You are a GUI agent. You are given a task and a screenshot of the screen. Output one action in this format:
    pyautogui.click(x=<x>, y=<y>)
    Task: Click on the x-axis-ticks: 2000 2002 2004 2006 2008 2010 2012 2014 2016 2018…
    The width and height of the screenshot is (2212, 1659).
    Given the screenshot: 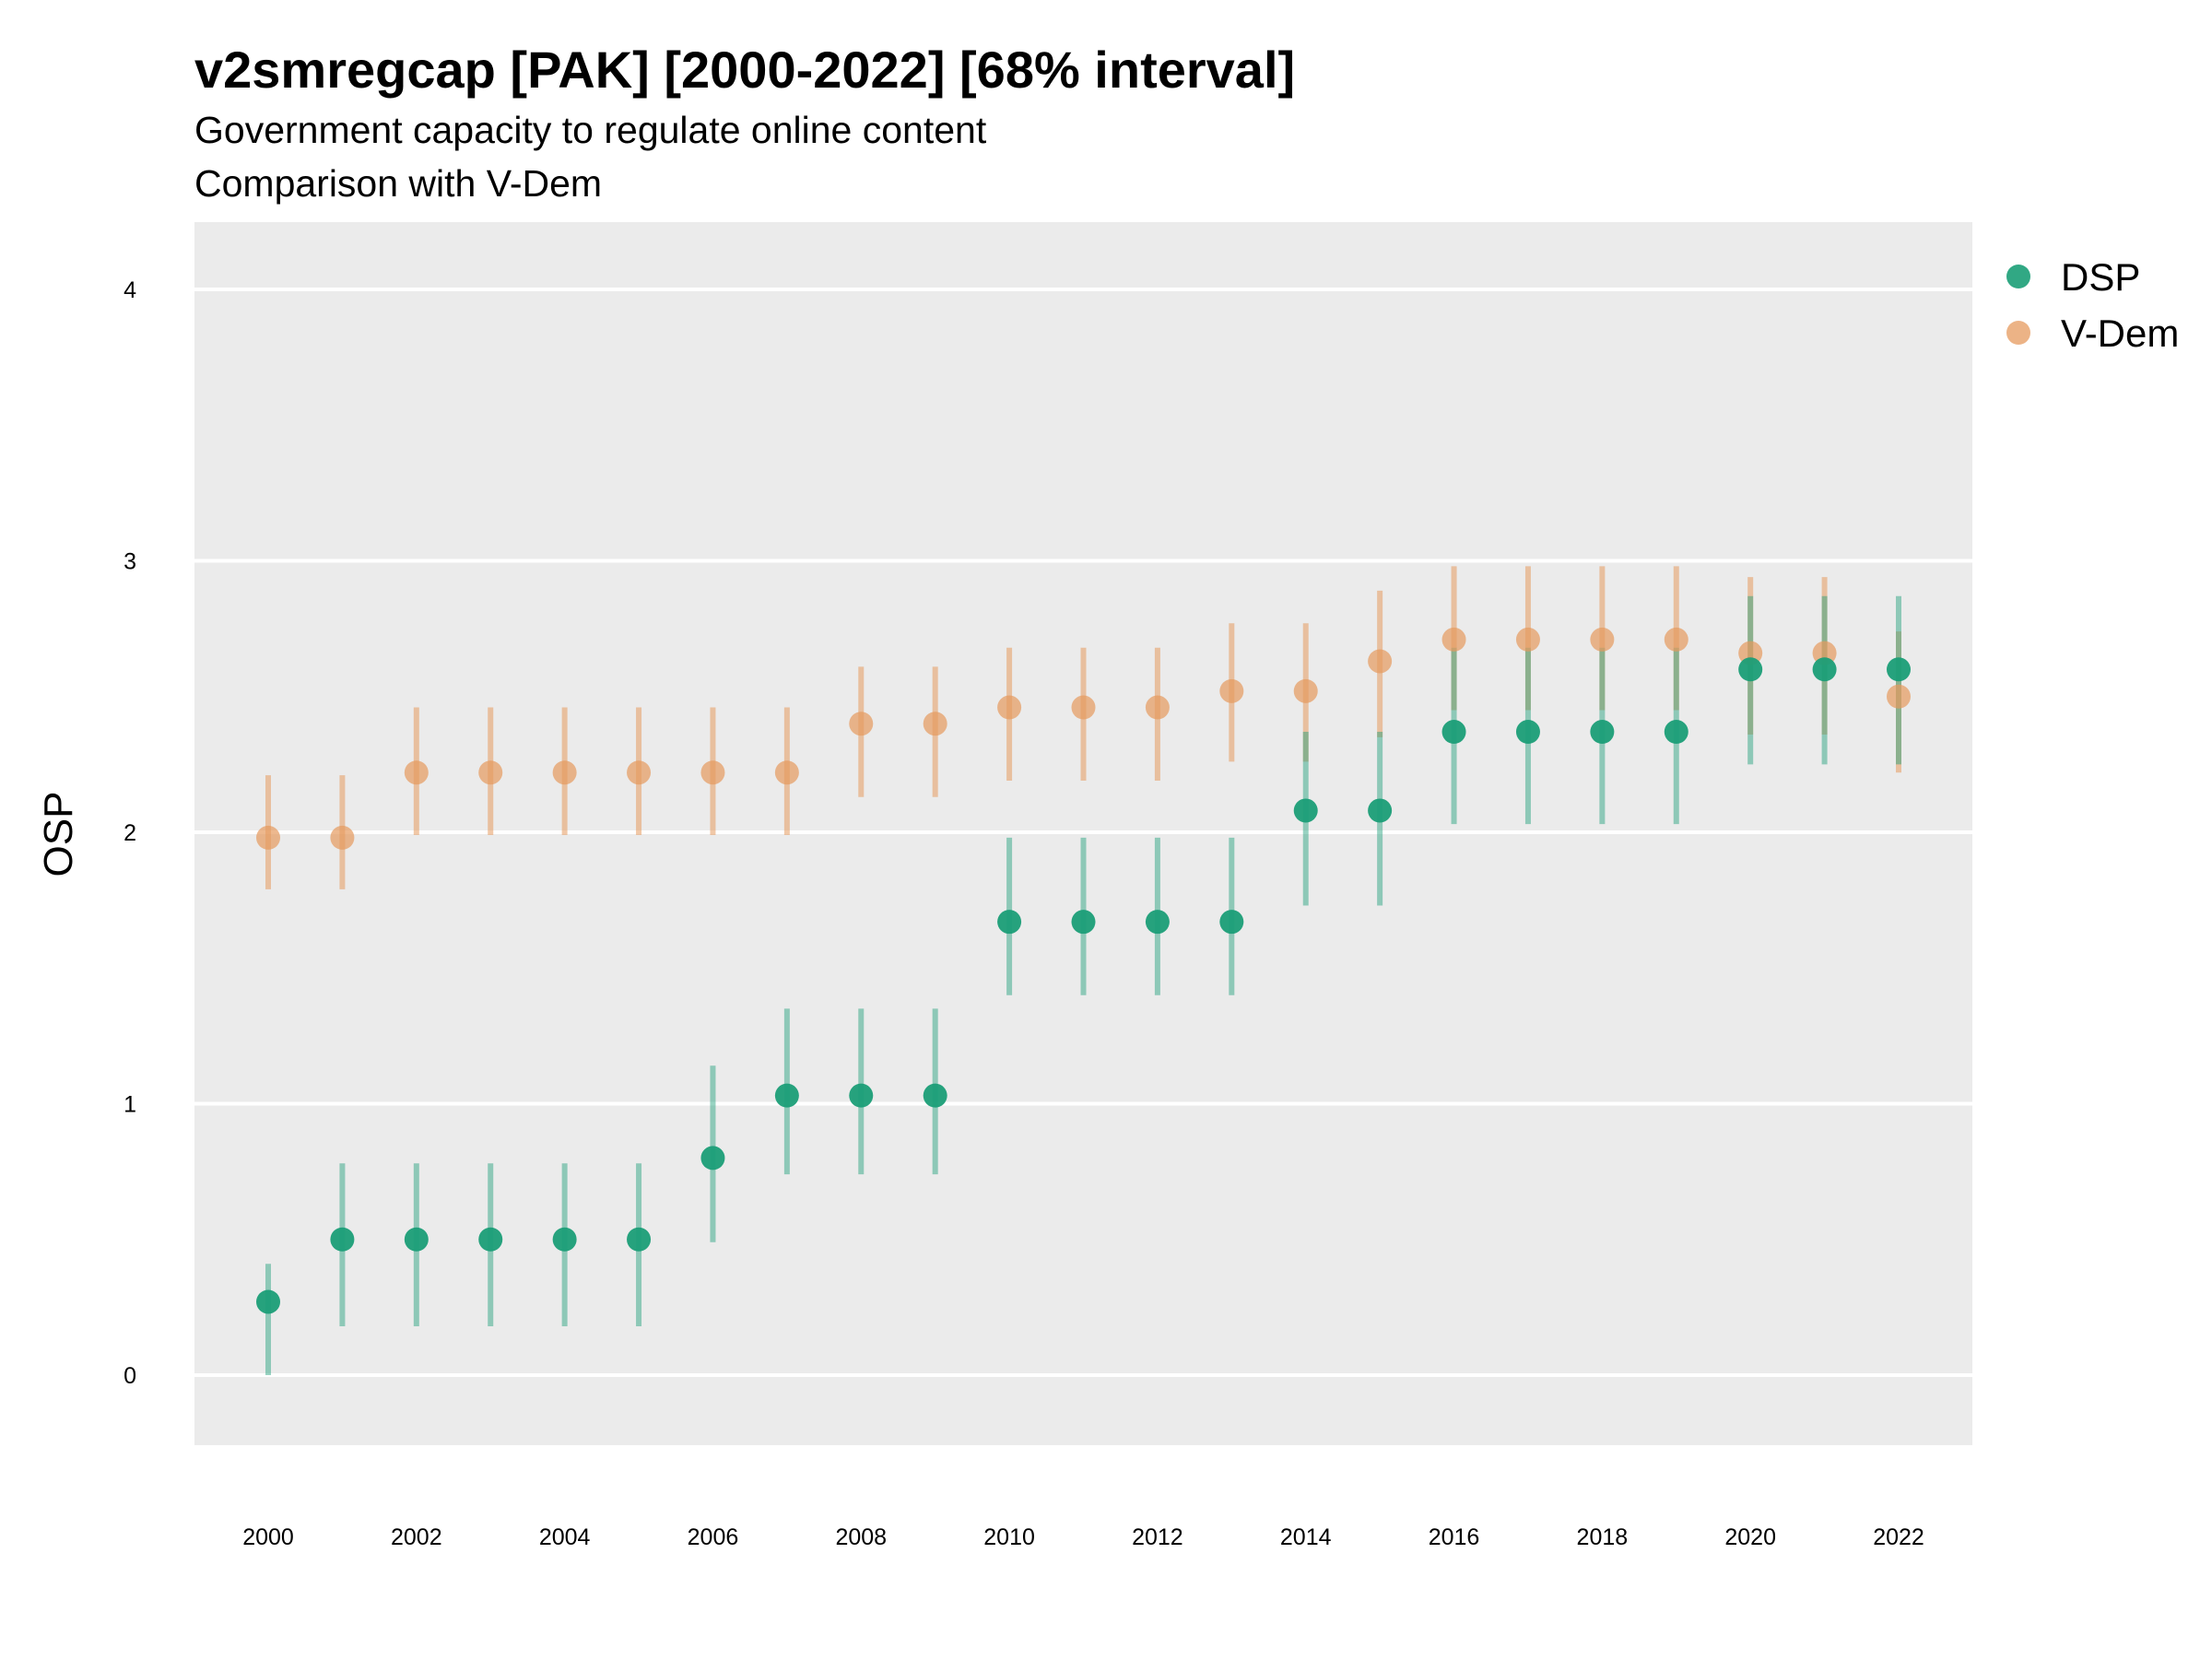 What is the action you would take?
    pyautogui.click(x=1083, y=1537)
    